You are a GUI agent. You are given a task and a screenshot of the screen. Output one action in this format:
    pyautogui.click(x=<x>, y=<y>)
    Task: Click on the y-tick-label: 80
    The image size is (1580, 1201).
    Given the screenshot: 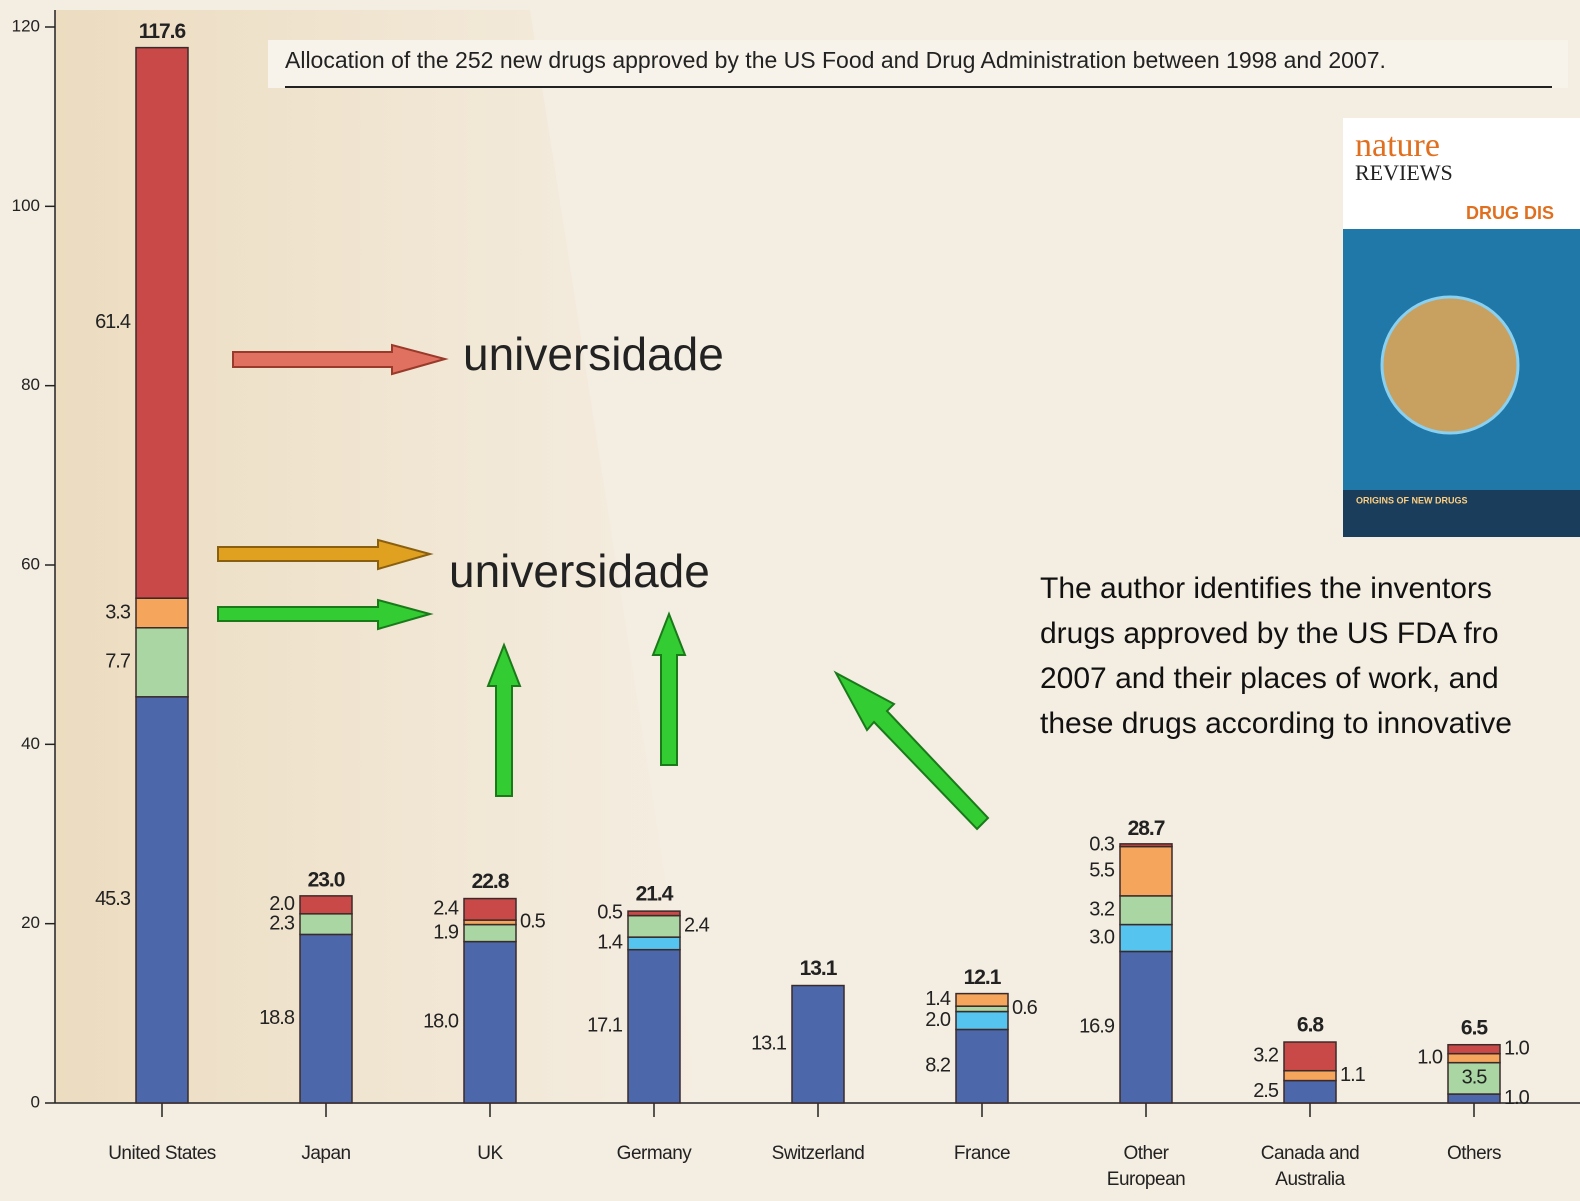 What is the action you would take?
    pyautogui.click(x=30, y=384)
    